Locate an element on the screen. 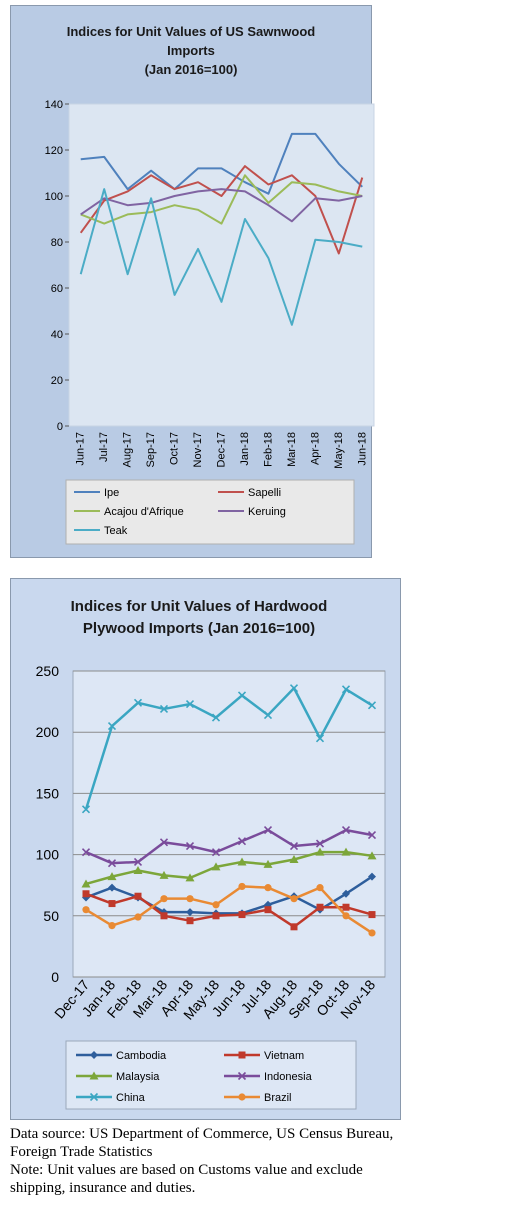 The width and height of the screenshot is (514, 1215). legend-china-marker is located at coordinates (94, 1097).